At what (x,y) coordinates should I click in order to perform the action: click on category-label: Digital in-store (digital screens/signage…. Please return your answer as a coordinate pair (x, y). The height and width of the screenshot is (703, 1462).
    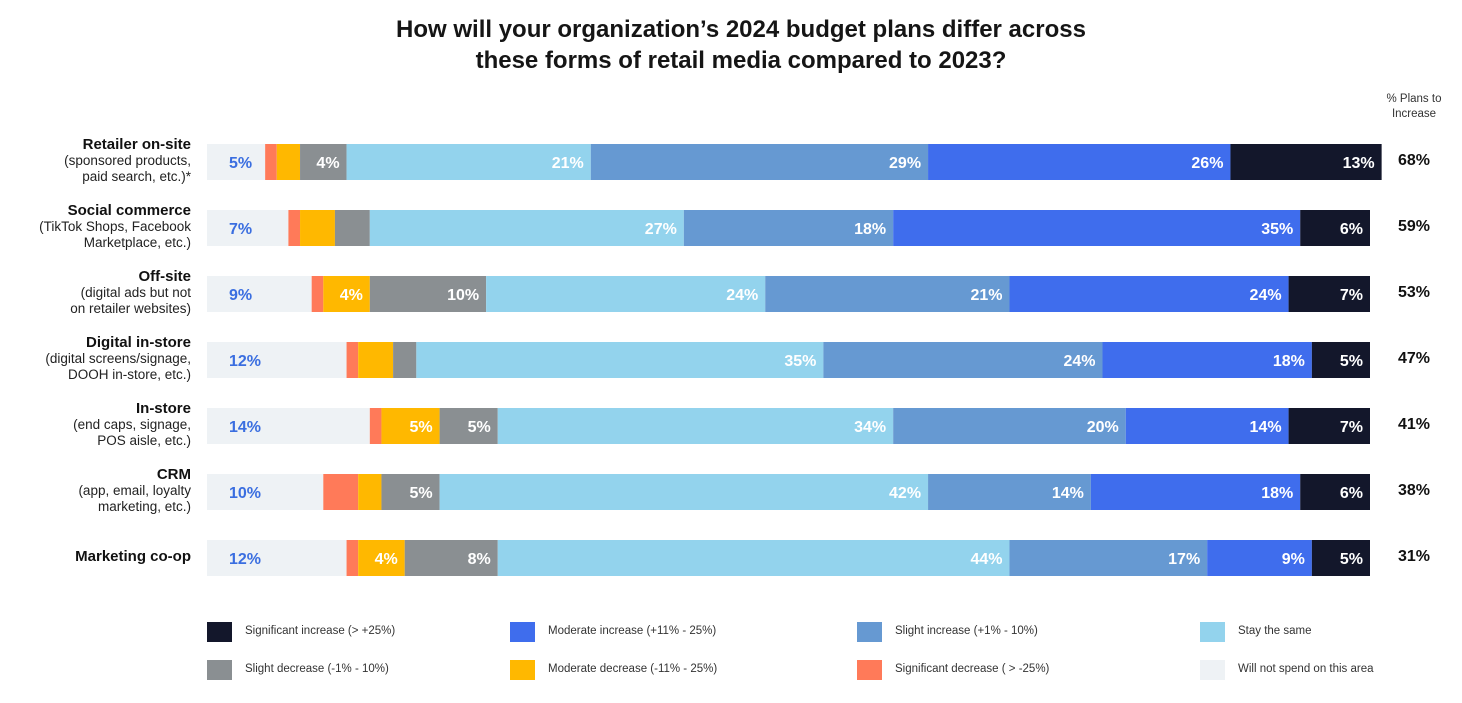
    Looking at the image, I should click on (118, 359).